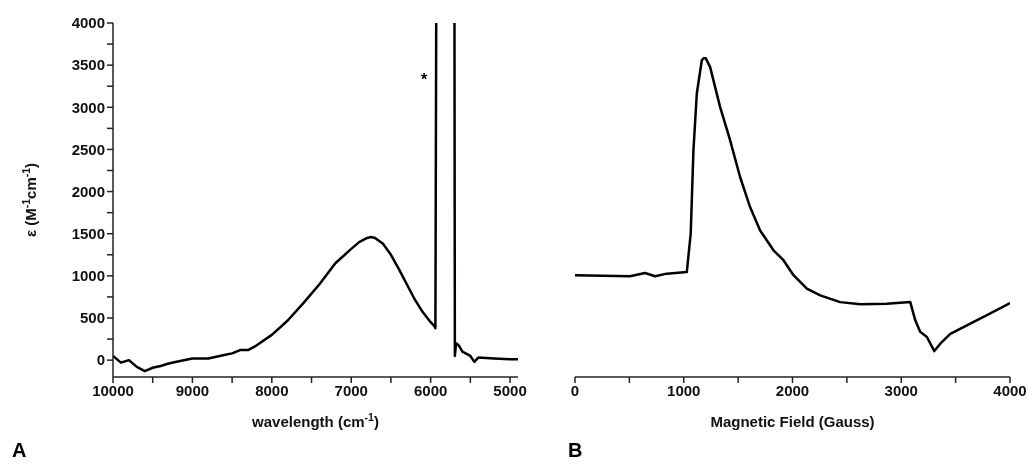 Image resolution: width=1034 pixels, height=473 pixels. I want to click on x-tick-label: 7000, so click(351, 390).